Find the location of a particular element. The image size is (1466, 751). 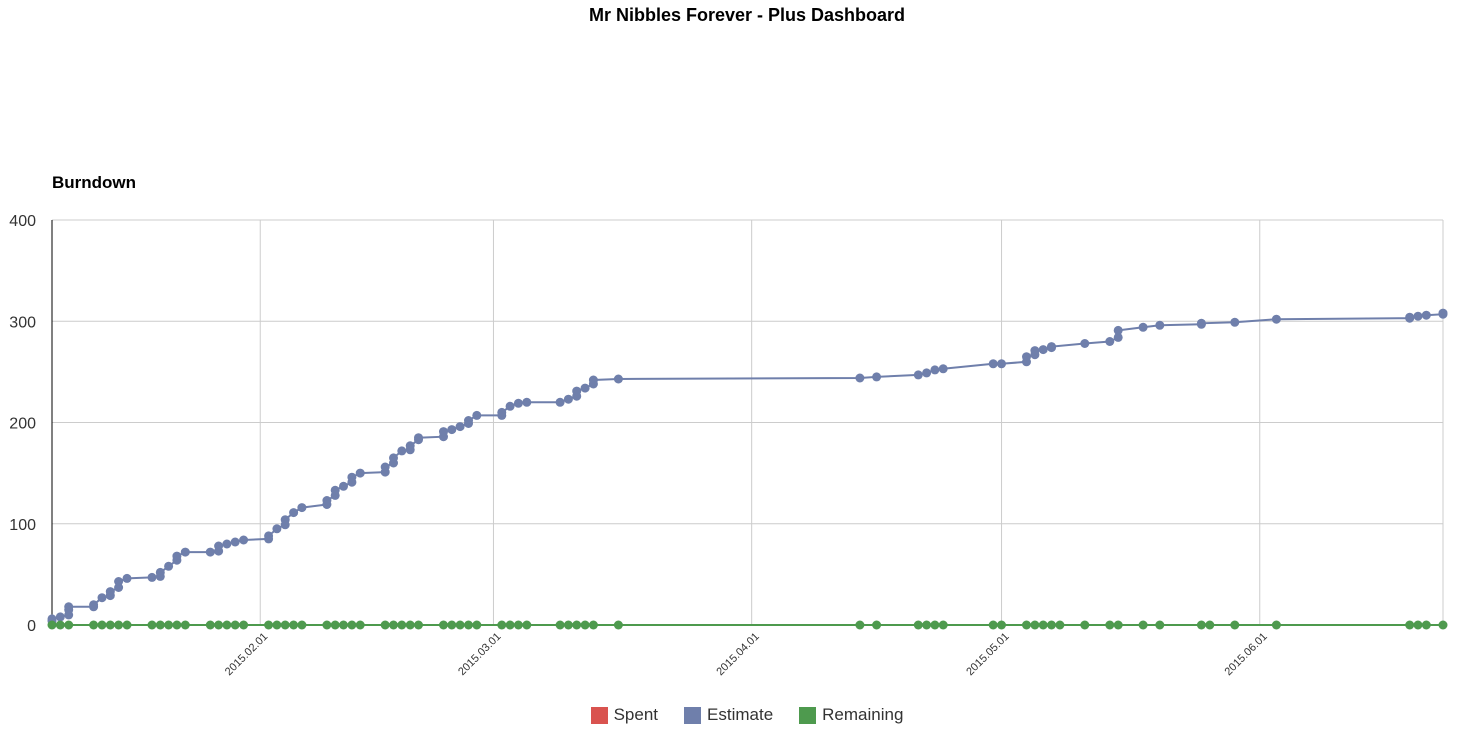

legend-item-estimate: Estimate is located at coordinates (728, 715).